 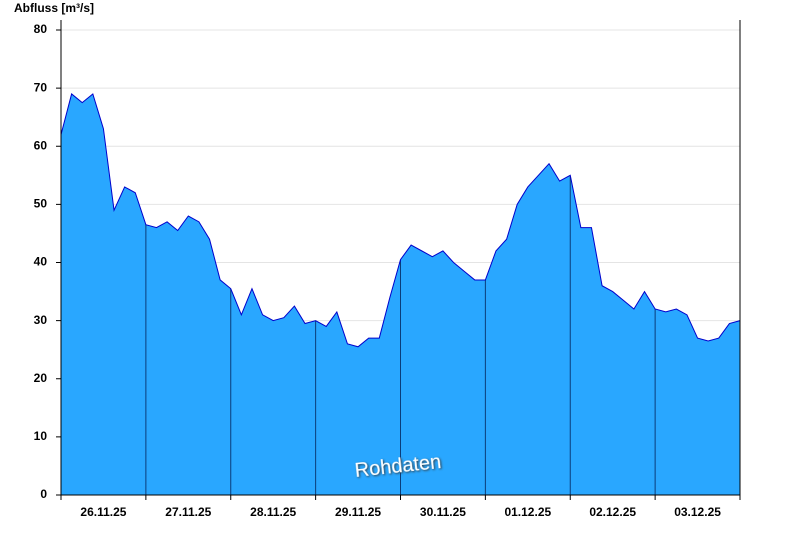 What do you see at coordinates (54, 8) in the screenshot?
I see `y-axis-label: Abfluss [m³/s]` at bounding box center [54, 8].